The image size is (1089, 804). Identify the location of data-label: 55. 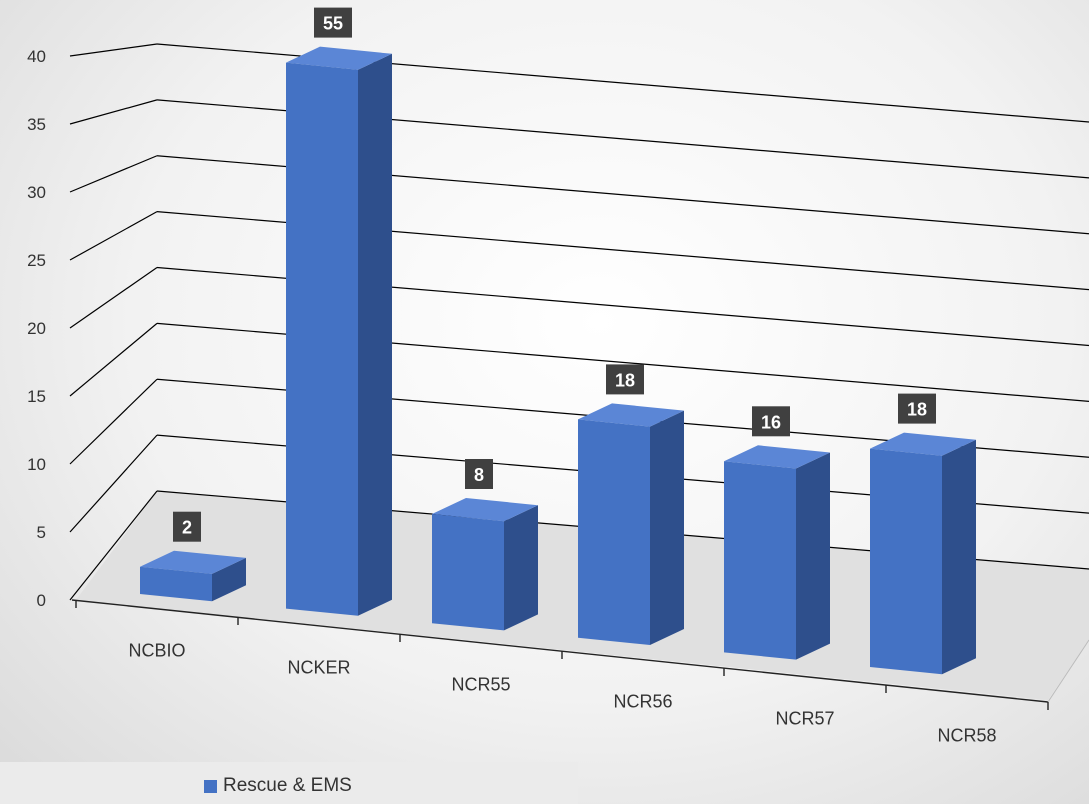
(333, 24).